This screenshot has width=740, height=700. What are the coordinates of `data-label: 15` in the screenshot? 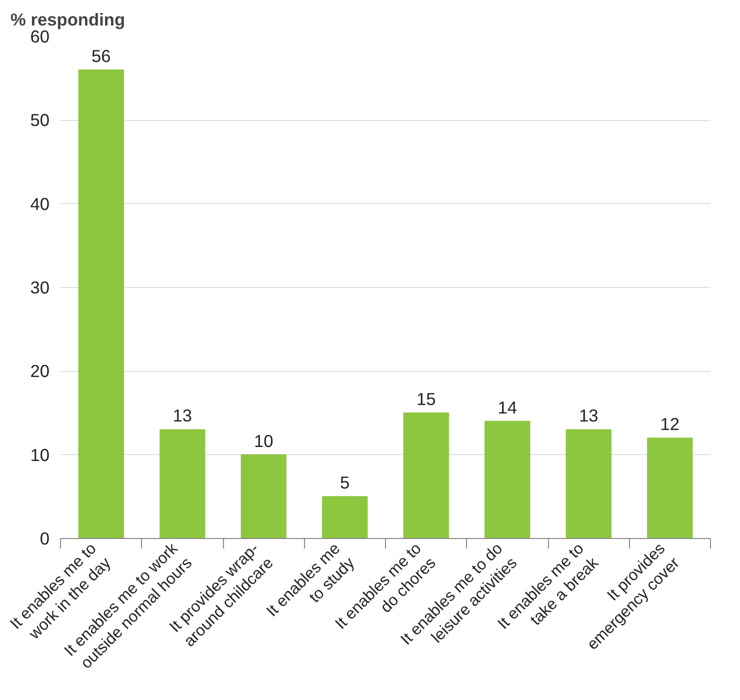 It's located at (426, 399).